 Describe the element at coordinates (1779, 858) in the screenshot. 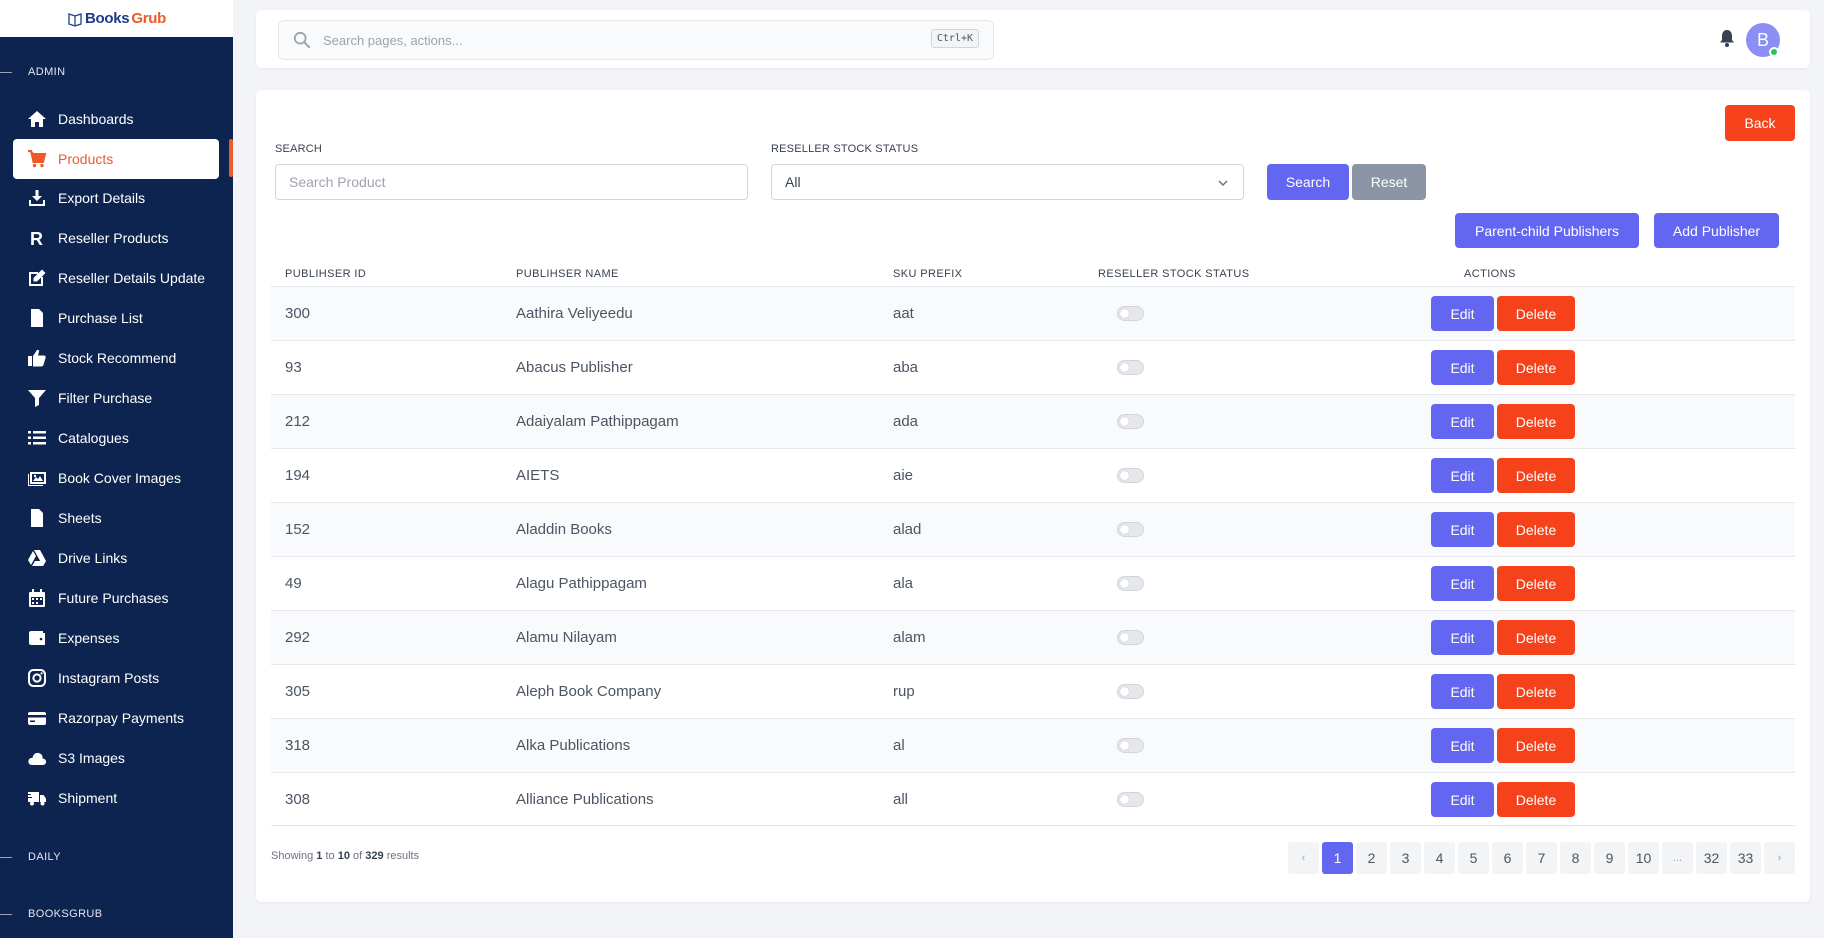

I see `pagination-next-button: ›` at that location.